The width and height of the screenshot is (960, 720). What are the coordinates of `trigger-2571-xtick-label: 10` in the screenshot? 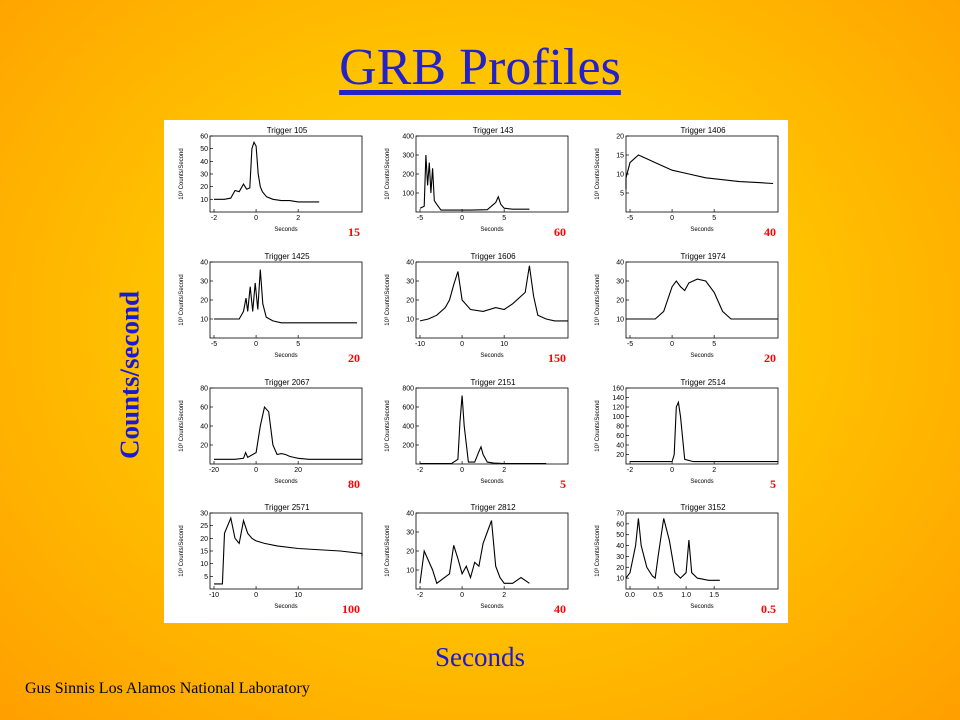 It's located at (298, 595).